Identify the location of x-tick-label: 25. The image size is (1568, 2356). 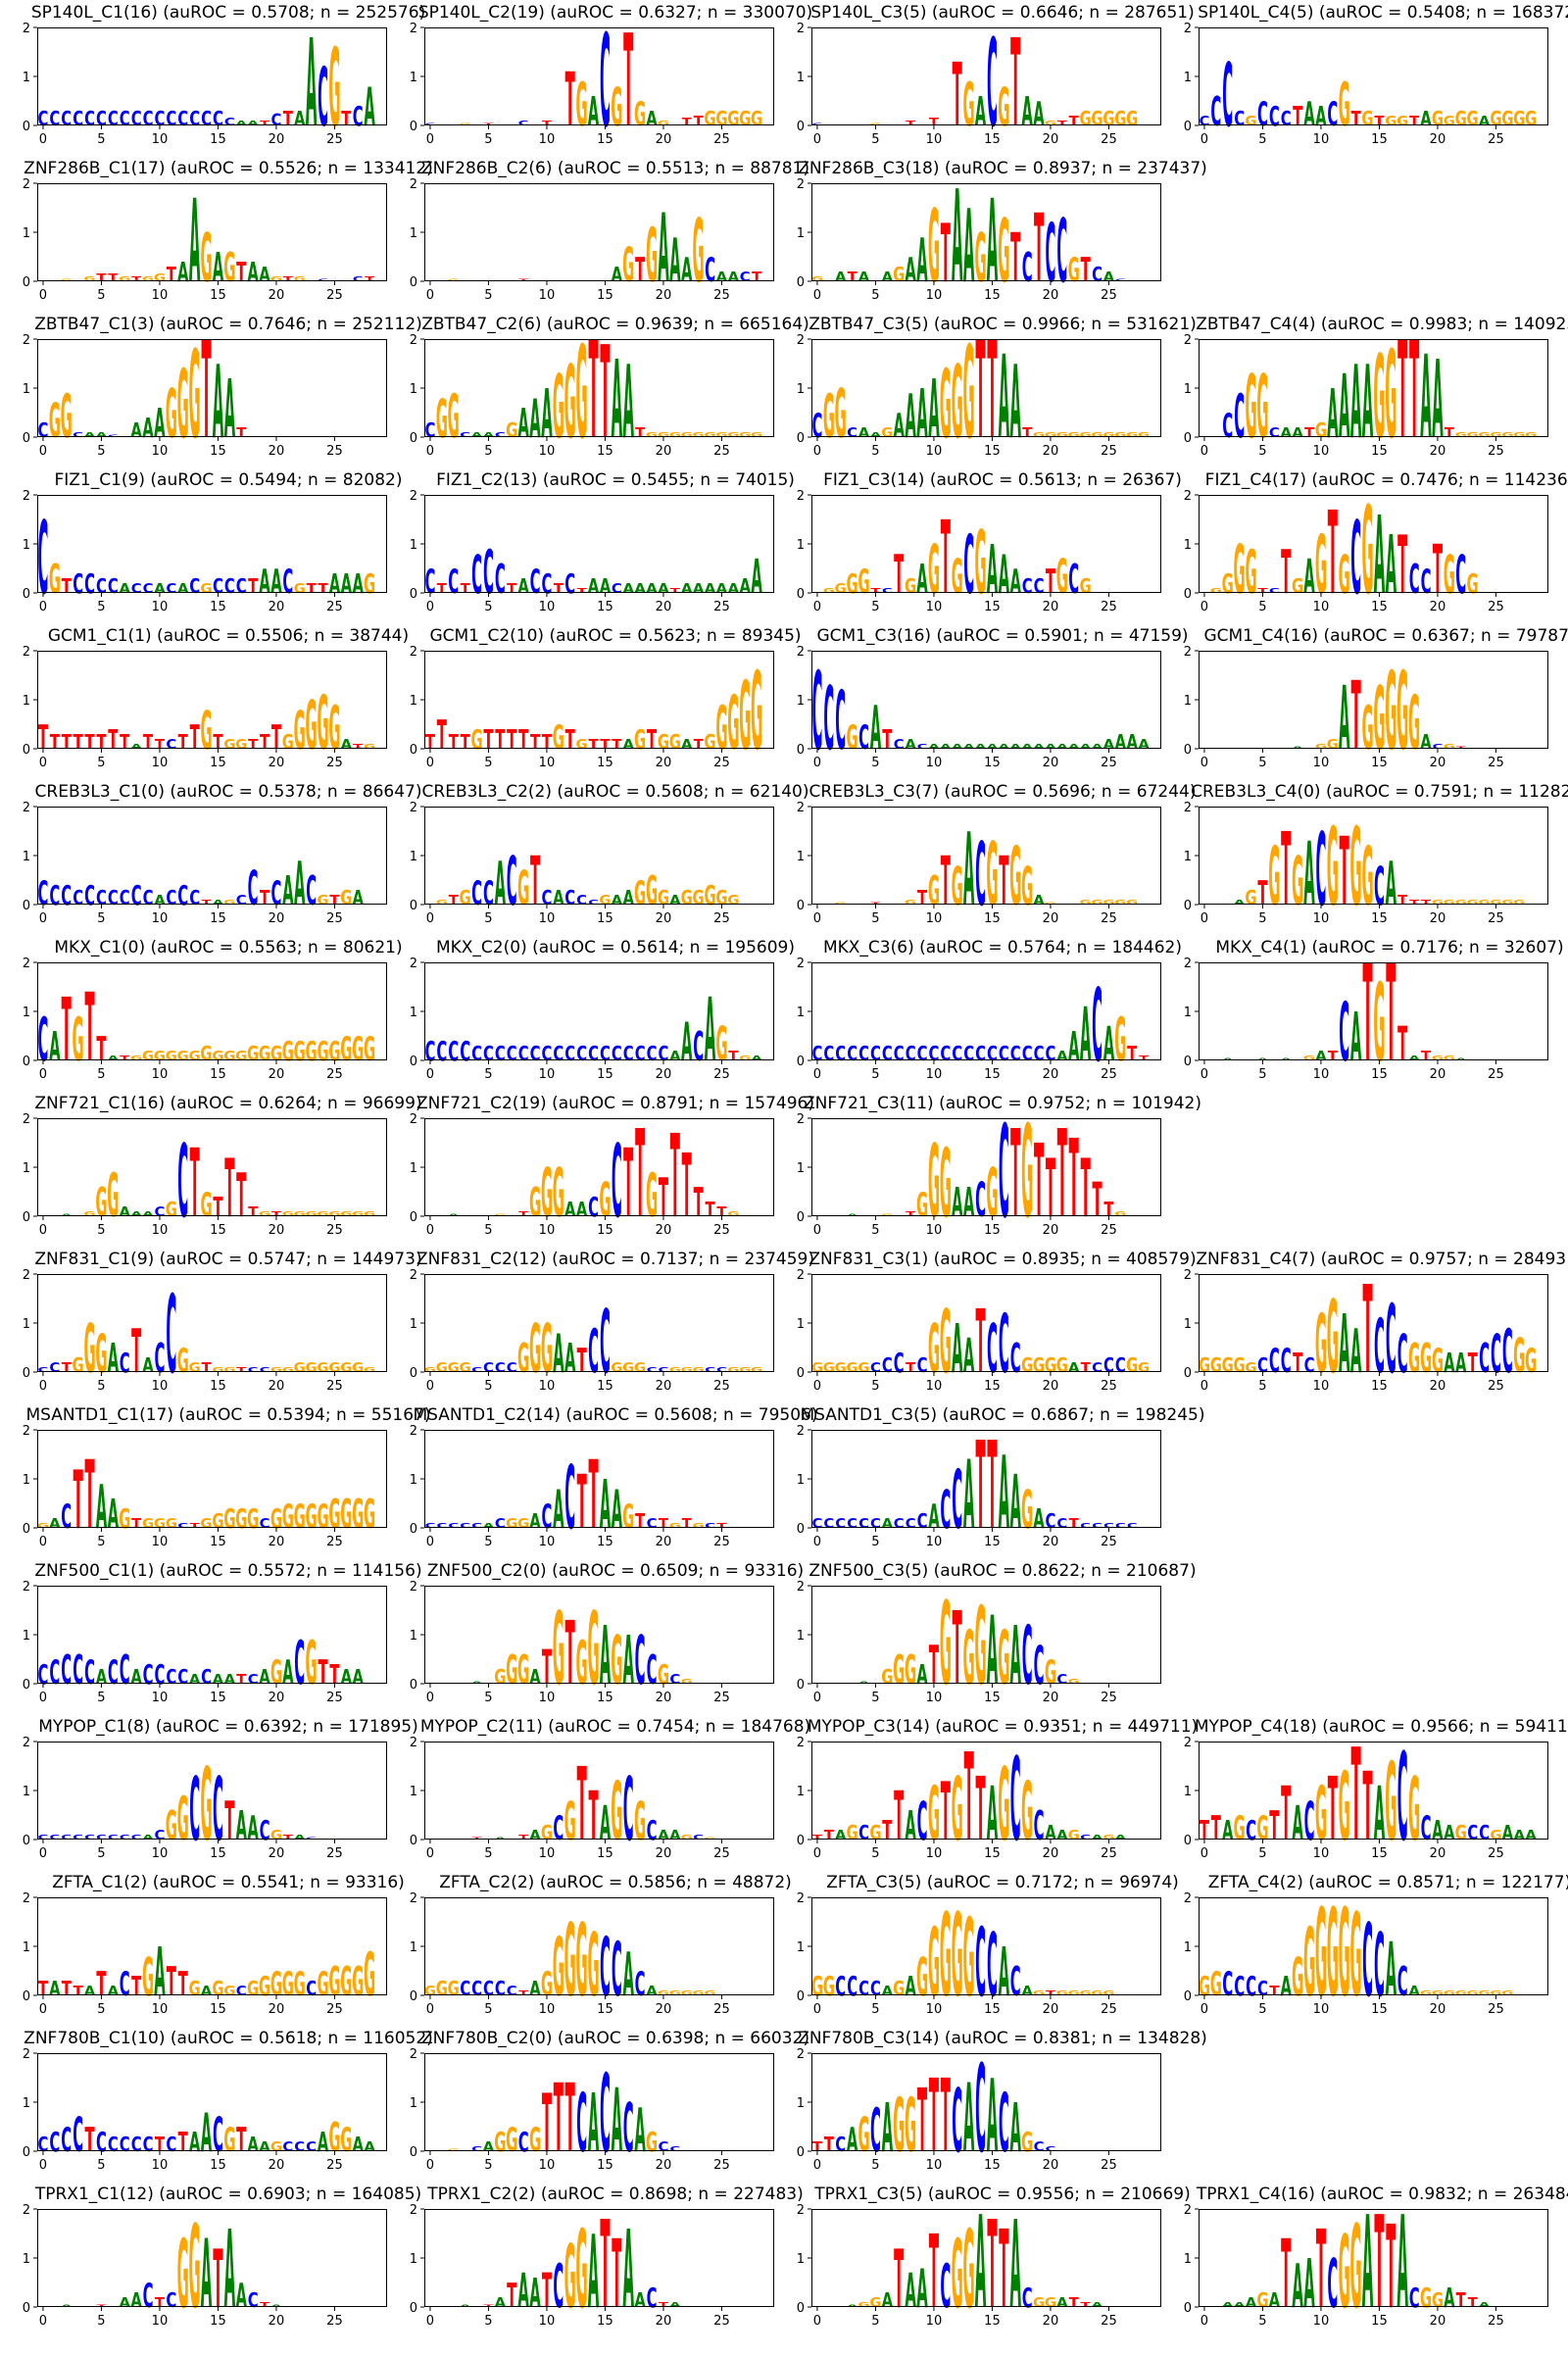
(334, 2165).